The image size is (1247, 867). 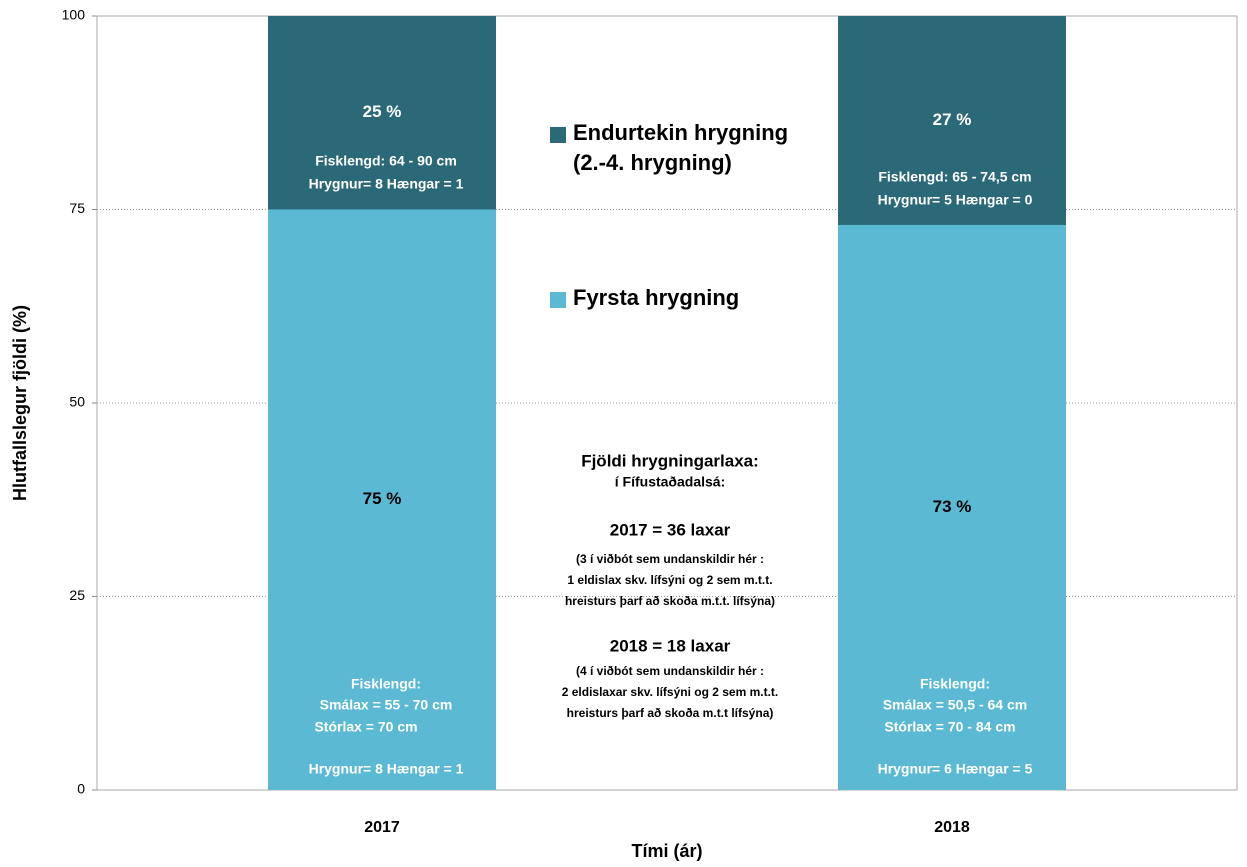 I want to click on y-tick-label: 0, so click(x=81, y=789).